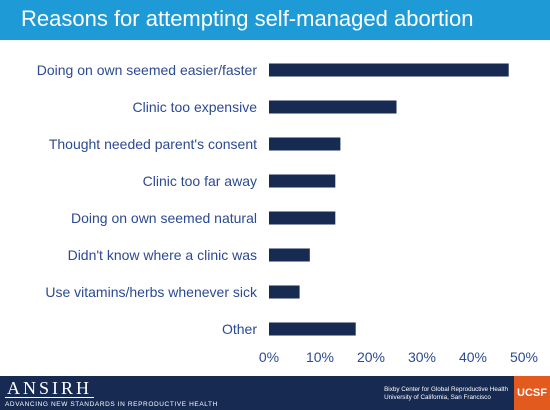  What do you see at coordinates (194, 107) in the screenshot?
I see `category-label: Clinic too expensive` at bounding box center [194, 107].